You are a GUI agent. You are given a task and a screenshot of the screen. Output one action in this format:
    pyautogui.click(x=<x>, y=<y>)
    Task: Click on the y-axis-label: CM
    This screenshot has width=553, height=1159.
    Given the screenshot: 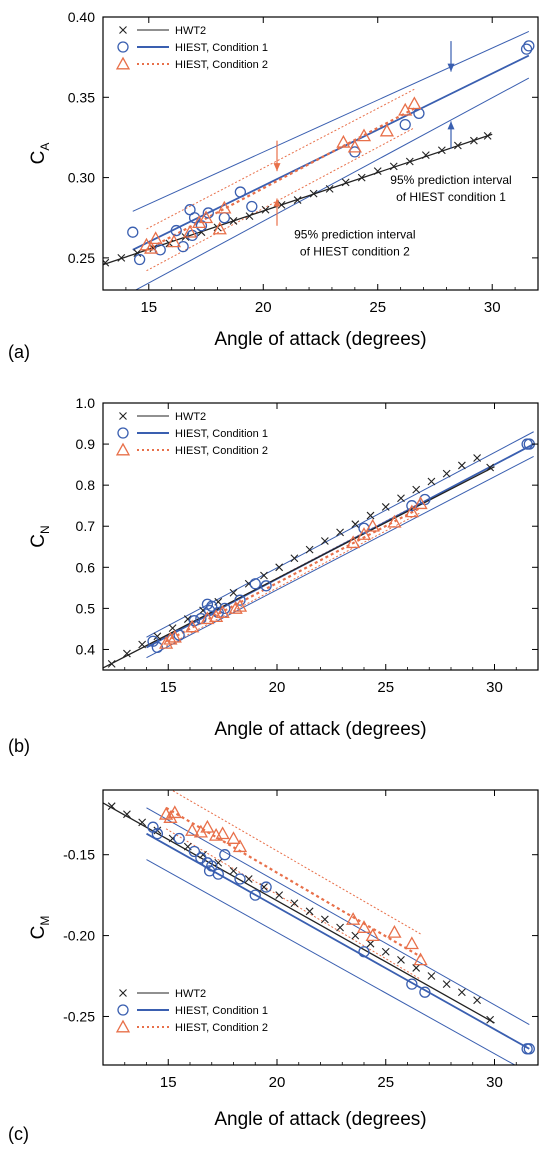 What is the action you would take?
    pyautogui.click(x=40, y=928)
    